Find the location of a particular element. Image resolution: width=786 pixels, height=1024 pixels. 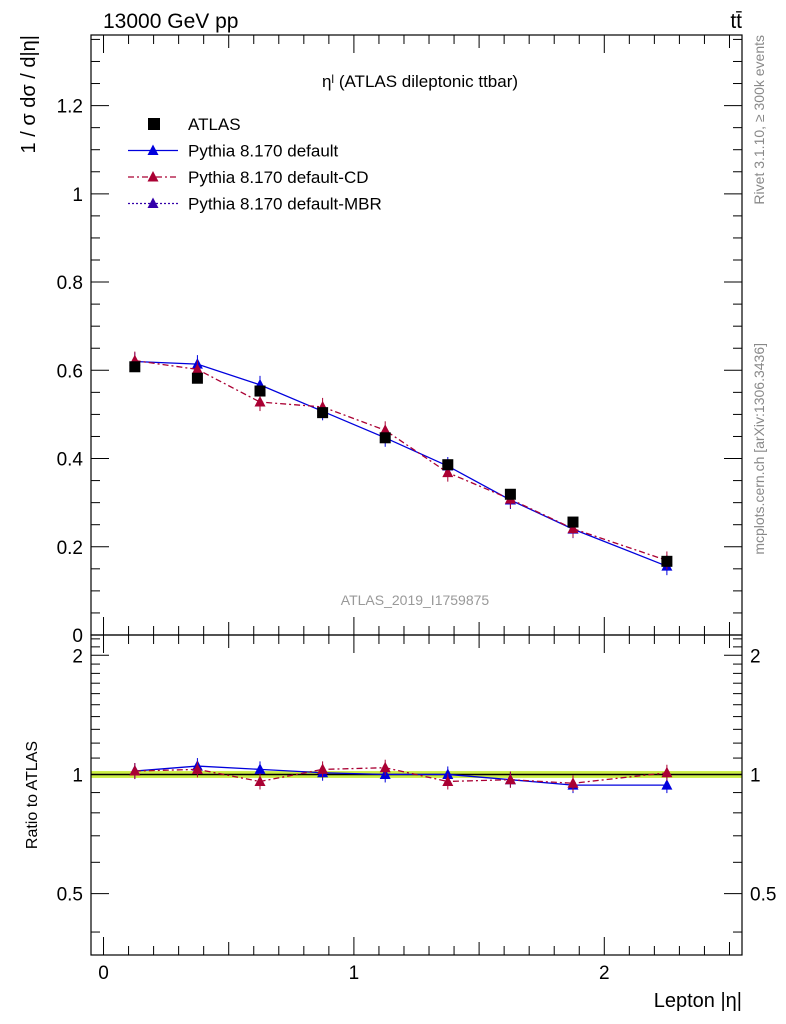

y-tick-label: 0 is located at coordinates (77, 636).